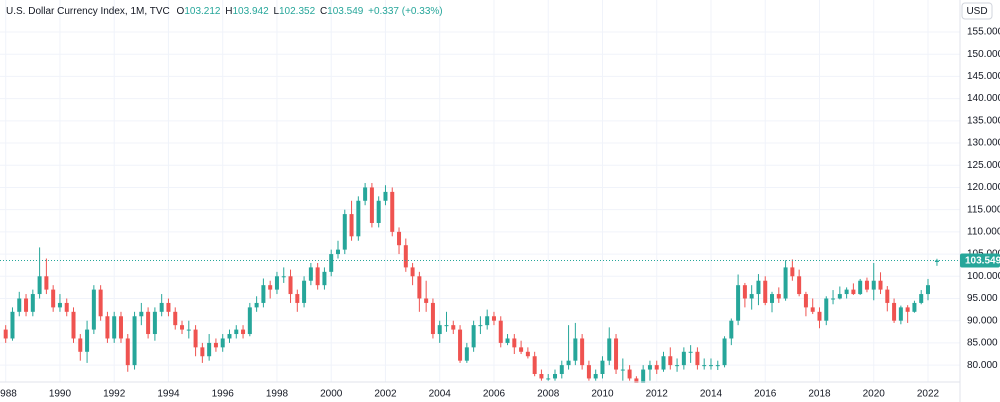 This screenshot has width=1000, height=402. Describe the element at coordinates (8, 394) in the screenshot. I see `x-tick-label: 1988` at that location.